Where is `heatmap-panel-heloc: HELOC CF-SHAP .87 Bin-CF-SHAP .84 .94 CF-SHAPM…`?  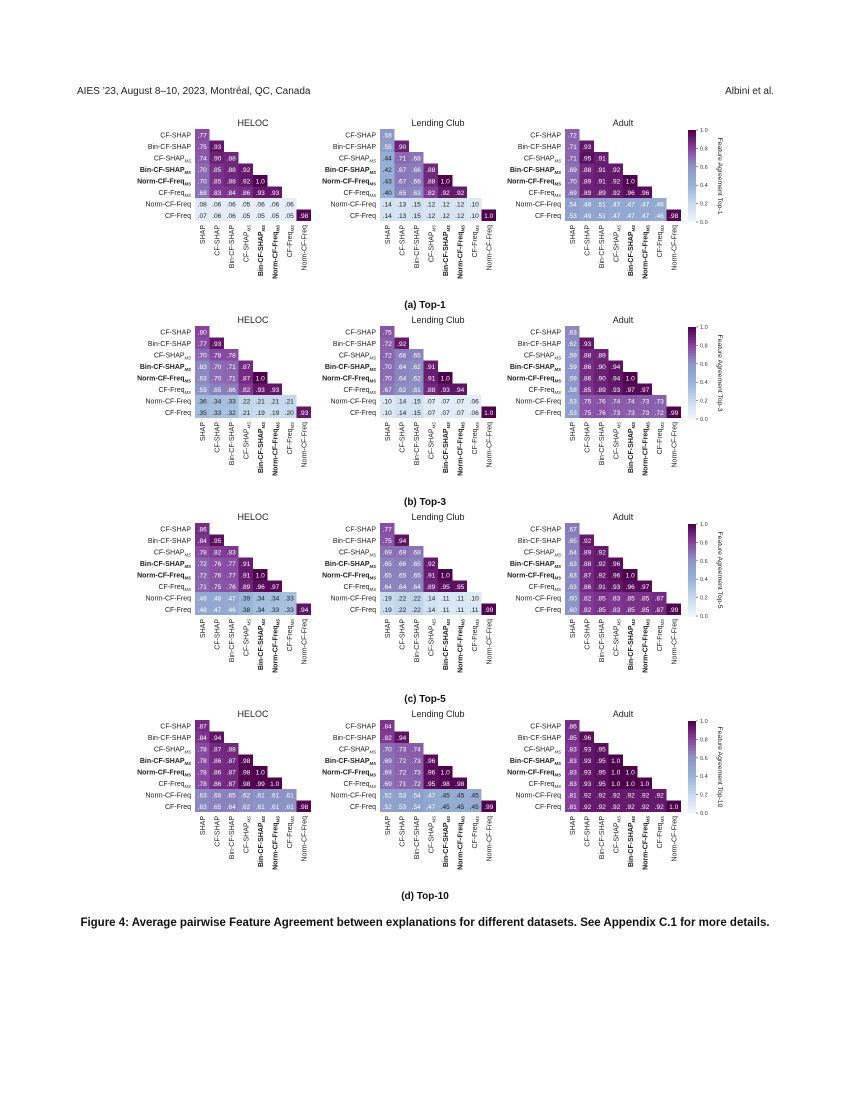 heatmap-panel-heloc: HELOC CF-SHAP .87 Bin-CF-SHAP .84 .94 CF-SHAPM… is located at coordinates (224, 789).